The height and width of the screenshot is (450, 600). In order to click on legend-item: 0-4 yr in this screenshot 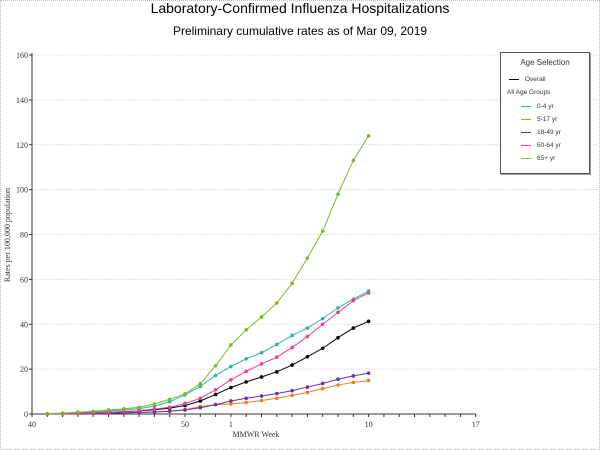, I will do `click(555, 106)`.